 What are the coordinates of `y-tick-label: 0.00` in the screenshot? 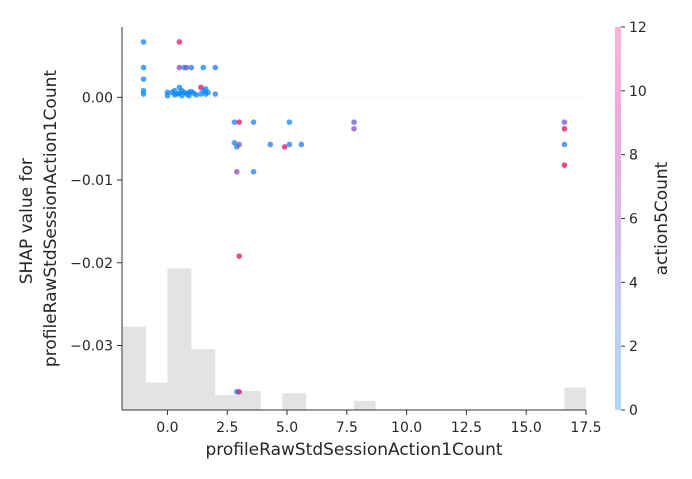 It's located at (97, 98).